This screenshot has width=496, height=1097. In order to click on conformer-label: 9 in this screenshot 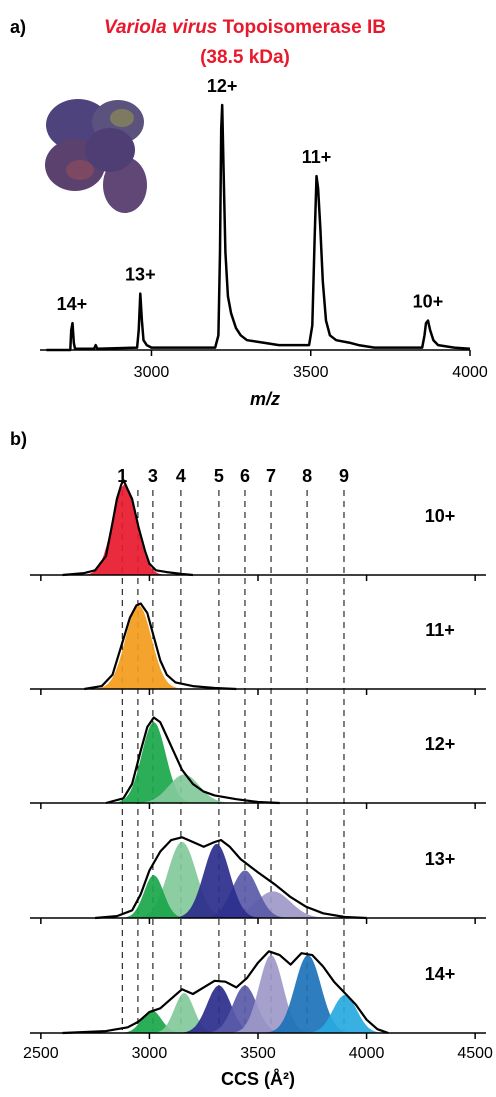, I will do `click(344, 476)`.